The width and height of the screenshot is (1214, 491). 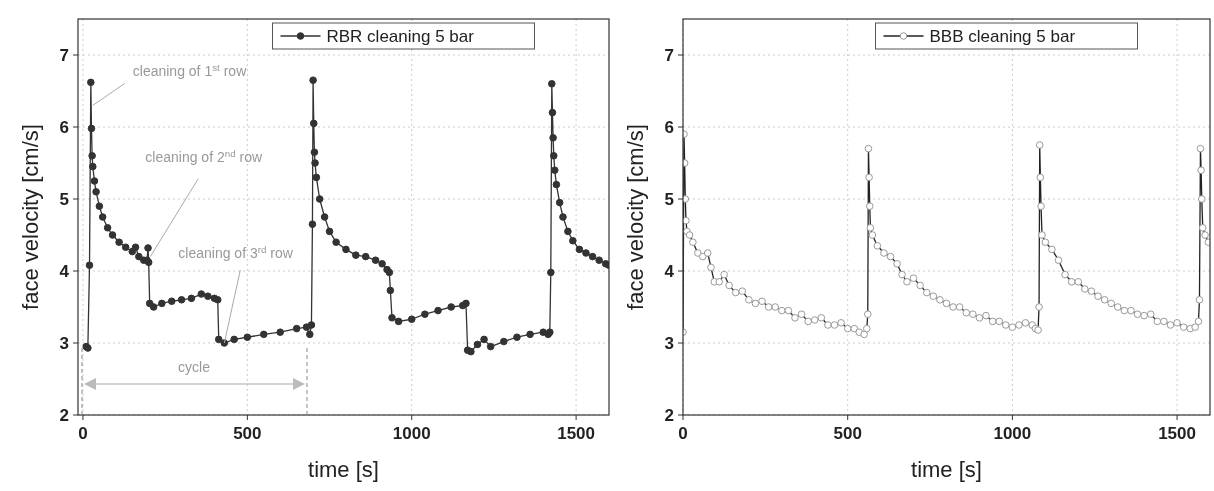 I want to click on annotation: cleaning of 3$^{rd}$ row, so click(x=236, y=252).